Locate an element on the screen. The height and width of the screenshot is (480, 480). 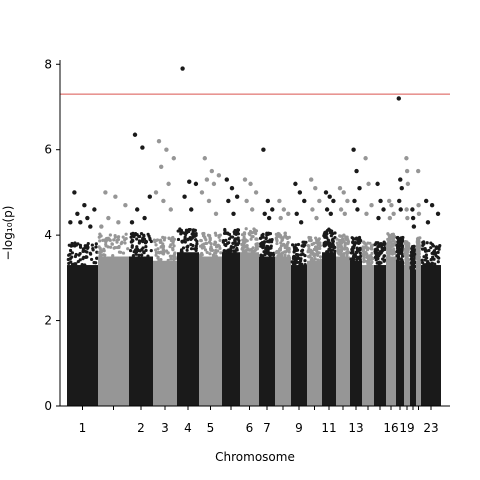
x-tick-label: 3 is located at coordinates (165, 428).